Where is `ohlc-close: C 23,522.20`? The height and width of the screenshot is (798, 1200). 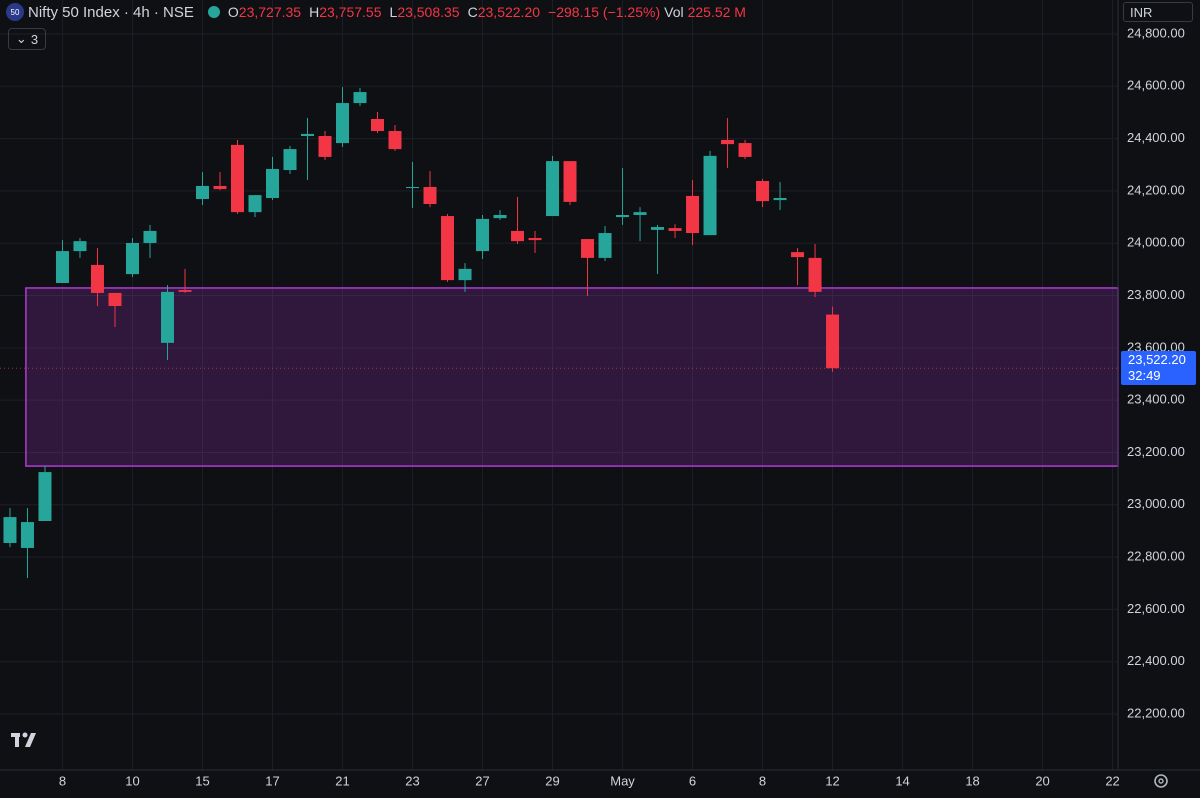 ohlc-close: C 23,522.20 is located at coordinates (504, 12).